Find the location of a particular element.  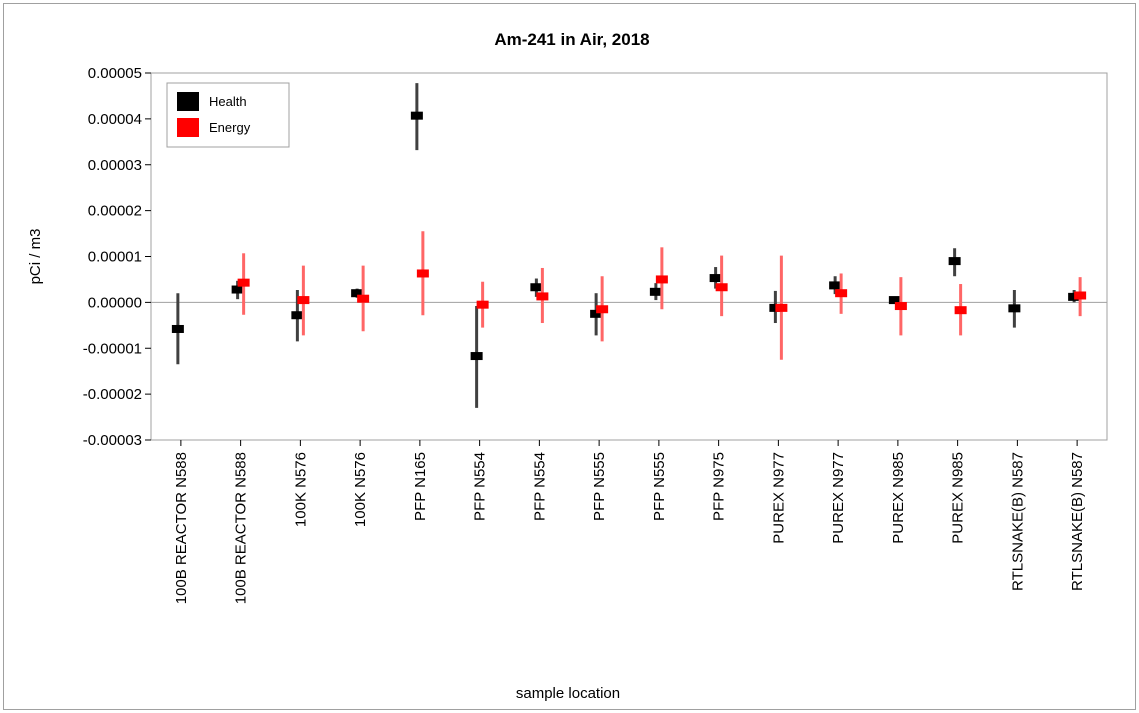

x-tick-label: PFP N165 is located at coordinates (420, 486).